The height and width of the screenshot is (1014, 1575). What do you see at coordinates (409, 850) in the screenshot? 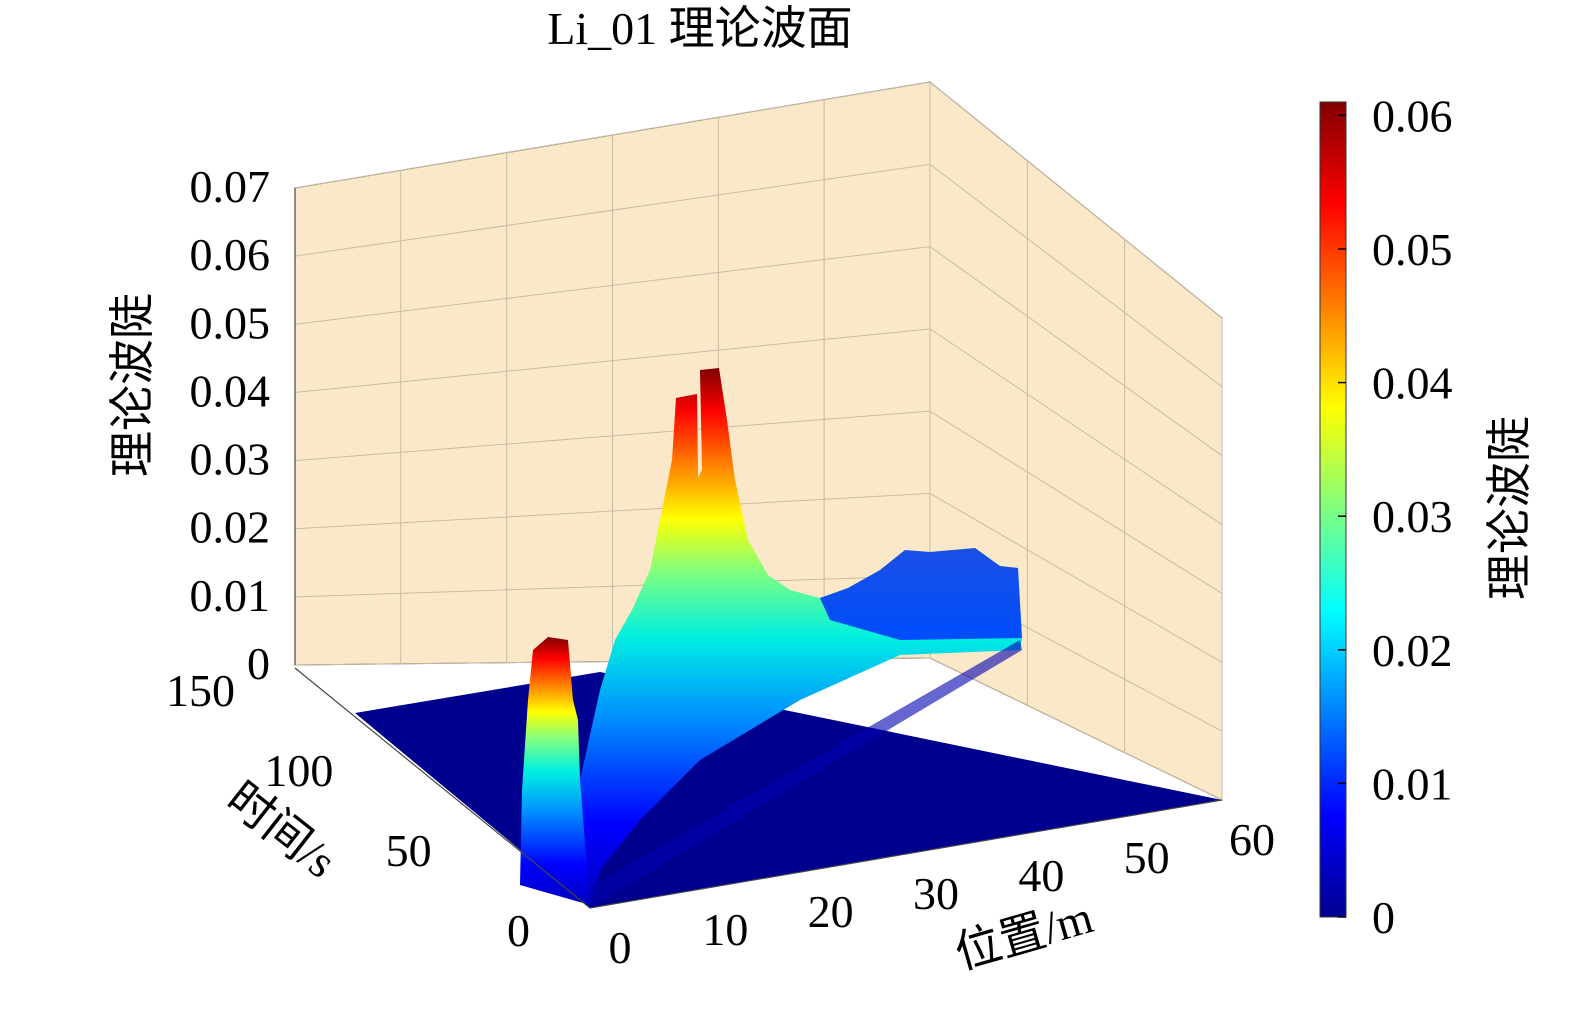
I see `y-tick-label: 50` at bounding box center [409, 850].